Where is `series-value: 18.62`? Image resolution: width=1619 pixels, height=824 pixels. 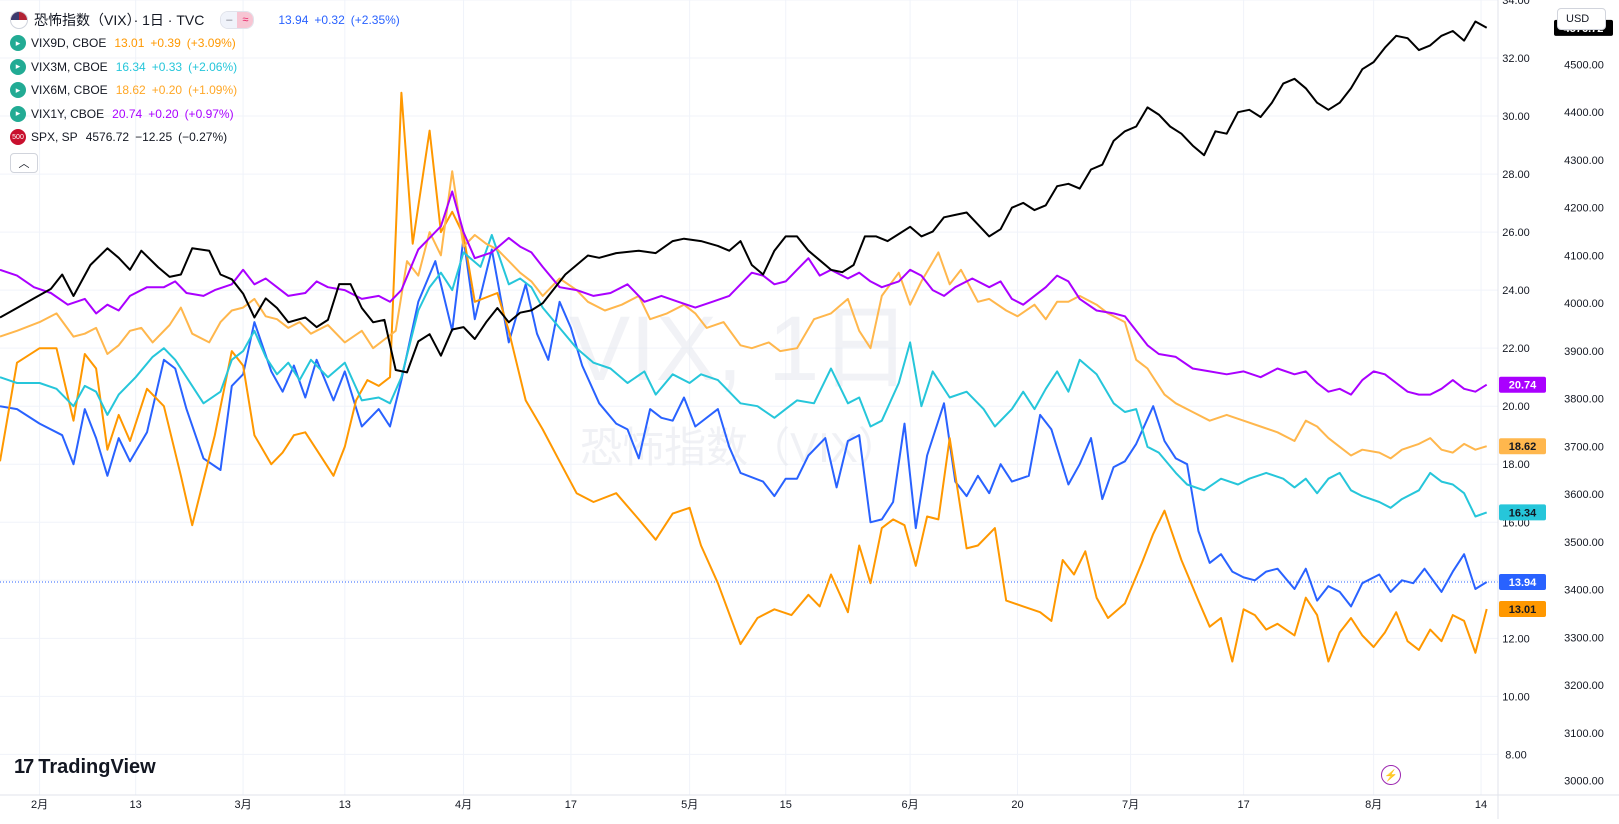 series-value: 18.62 is located at coordinates (130, 90).